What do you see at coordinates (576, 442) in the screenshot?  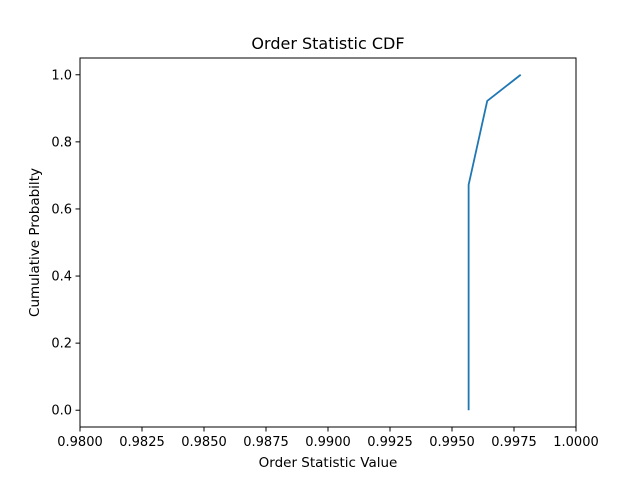 I see `x-tick-label: 1.0000` at bounding box center [576, 442].